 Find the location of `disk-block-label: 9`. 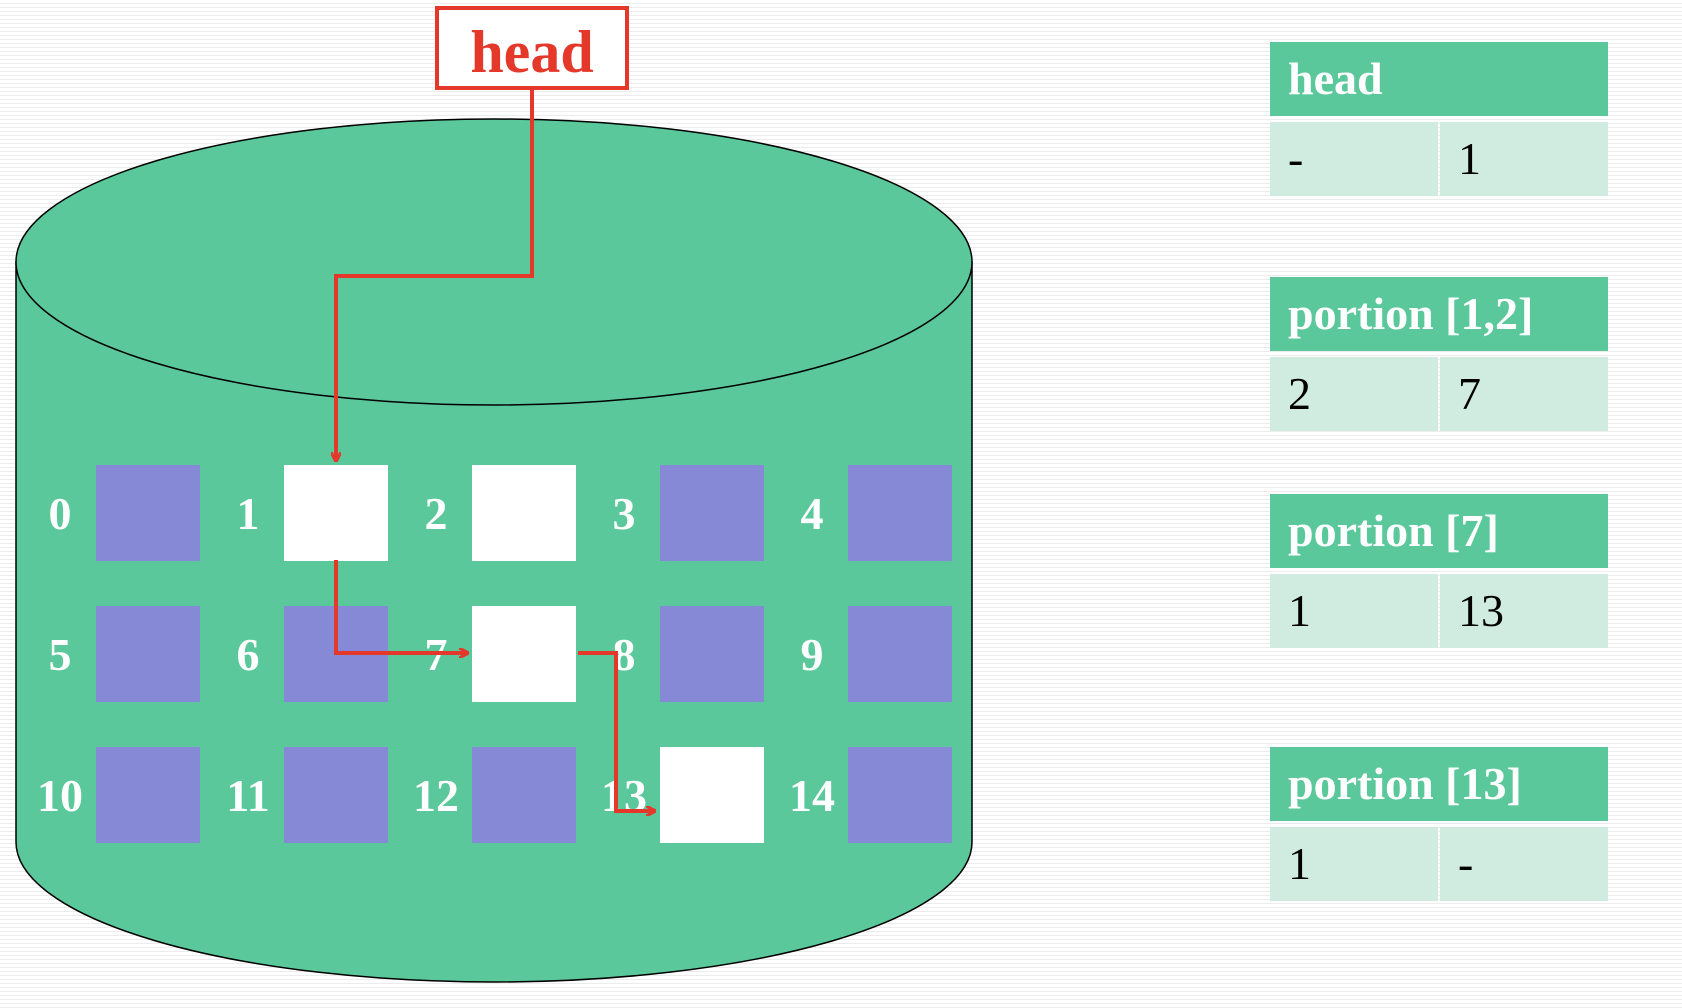

disk-block-label: 9 is located at coordinates (812, 654).